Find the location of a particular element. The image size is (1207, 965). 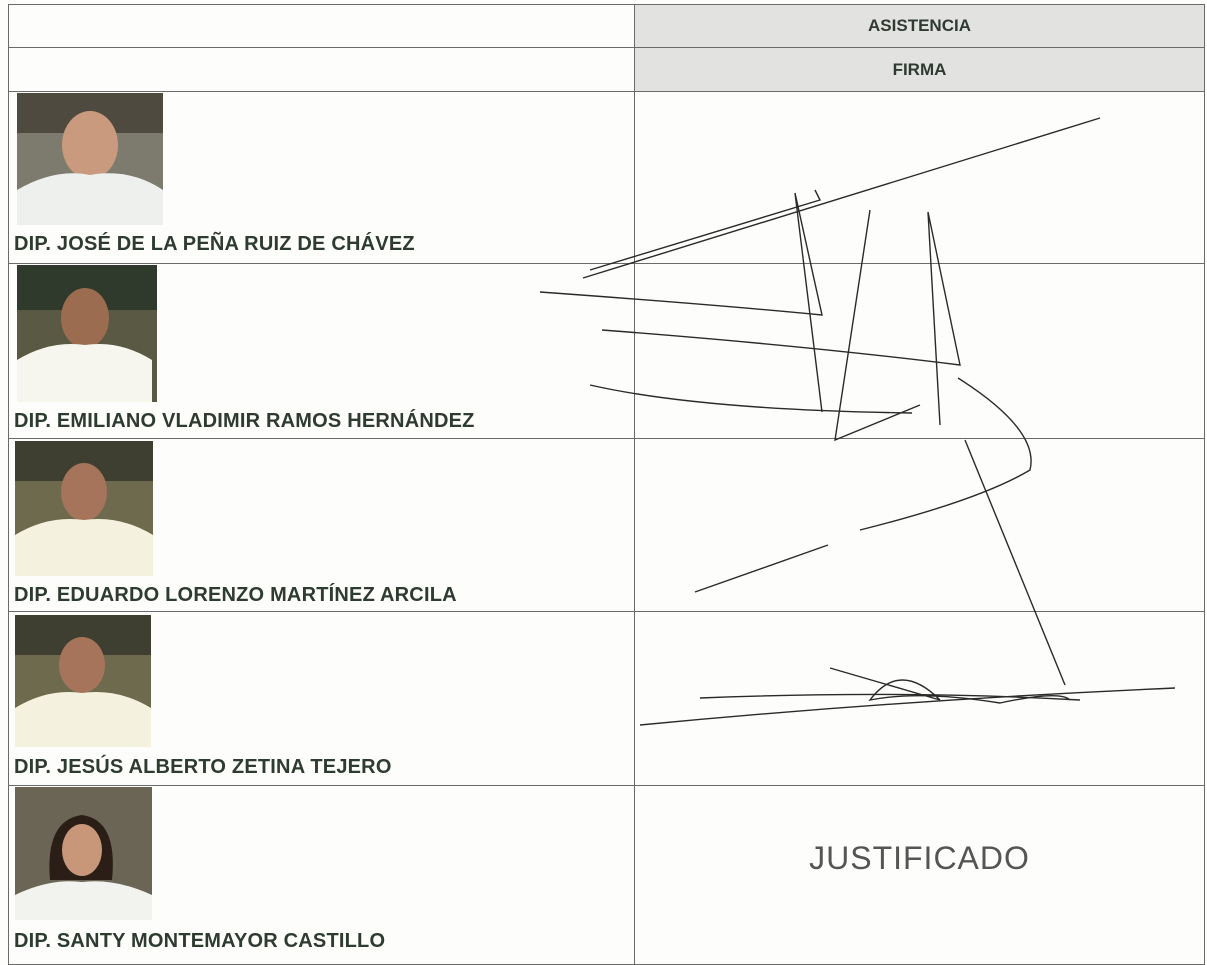

deputy-name: DIP. EDUARDO LORENZO MARTÍNEZ ARCILA is located at coordinates (235, 595).